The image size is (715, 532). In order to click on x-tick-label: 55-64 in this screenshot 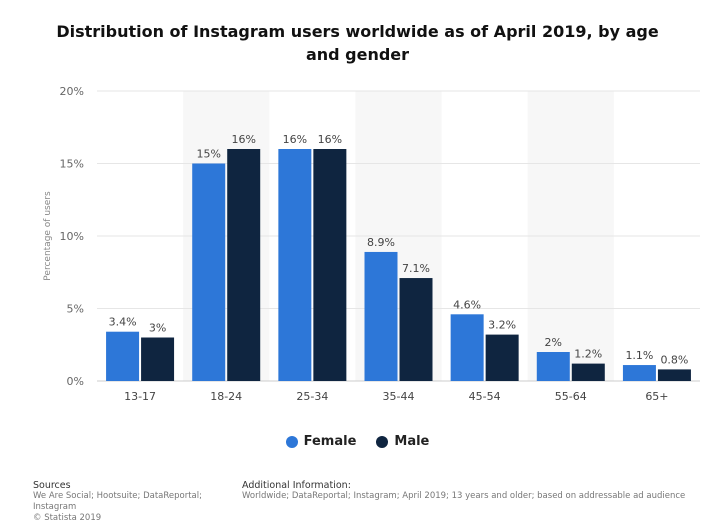, I will do `click(571, 396)`.